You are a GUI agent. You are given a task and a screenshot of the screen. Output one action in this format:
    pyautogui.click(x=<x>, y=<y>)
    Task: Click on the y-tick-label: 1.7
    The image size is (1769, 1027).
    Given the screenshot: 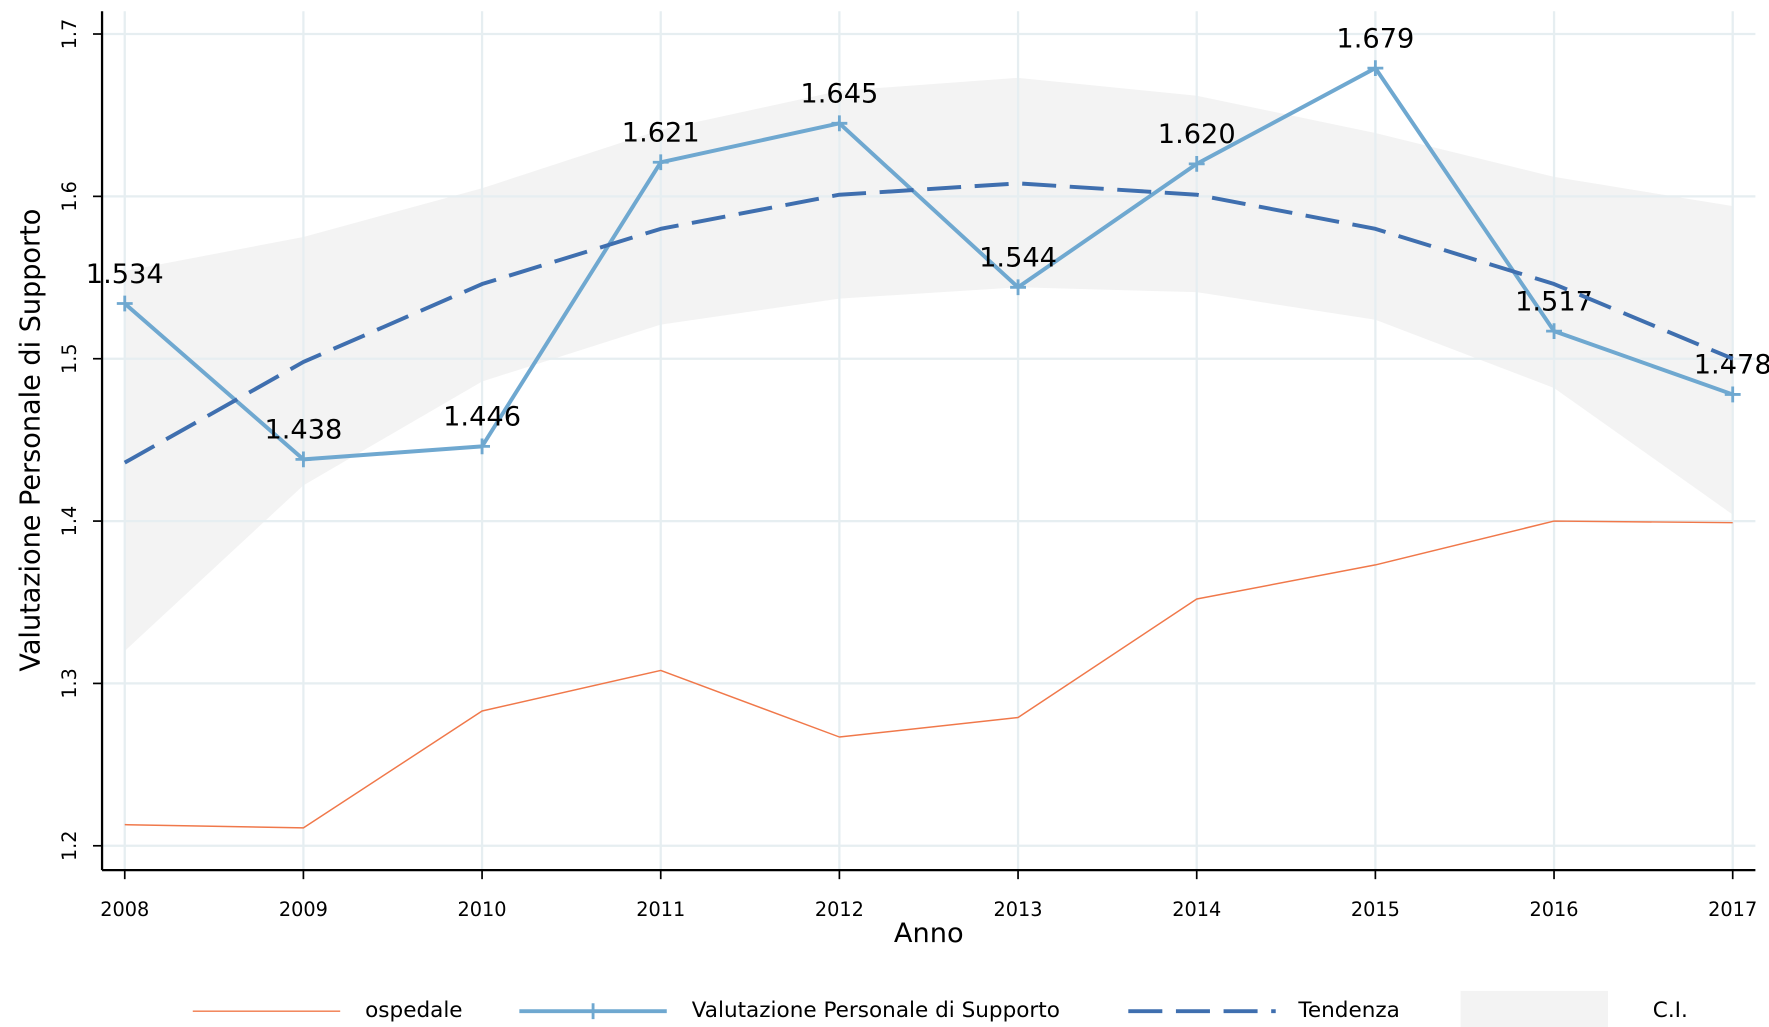 What is the action you would take?
    pyautogui.click(x=69, y=34)
    